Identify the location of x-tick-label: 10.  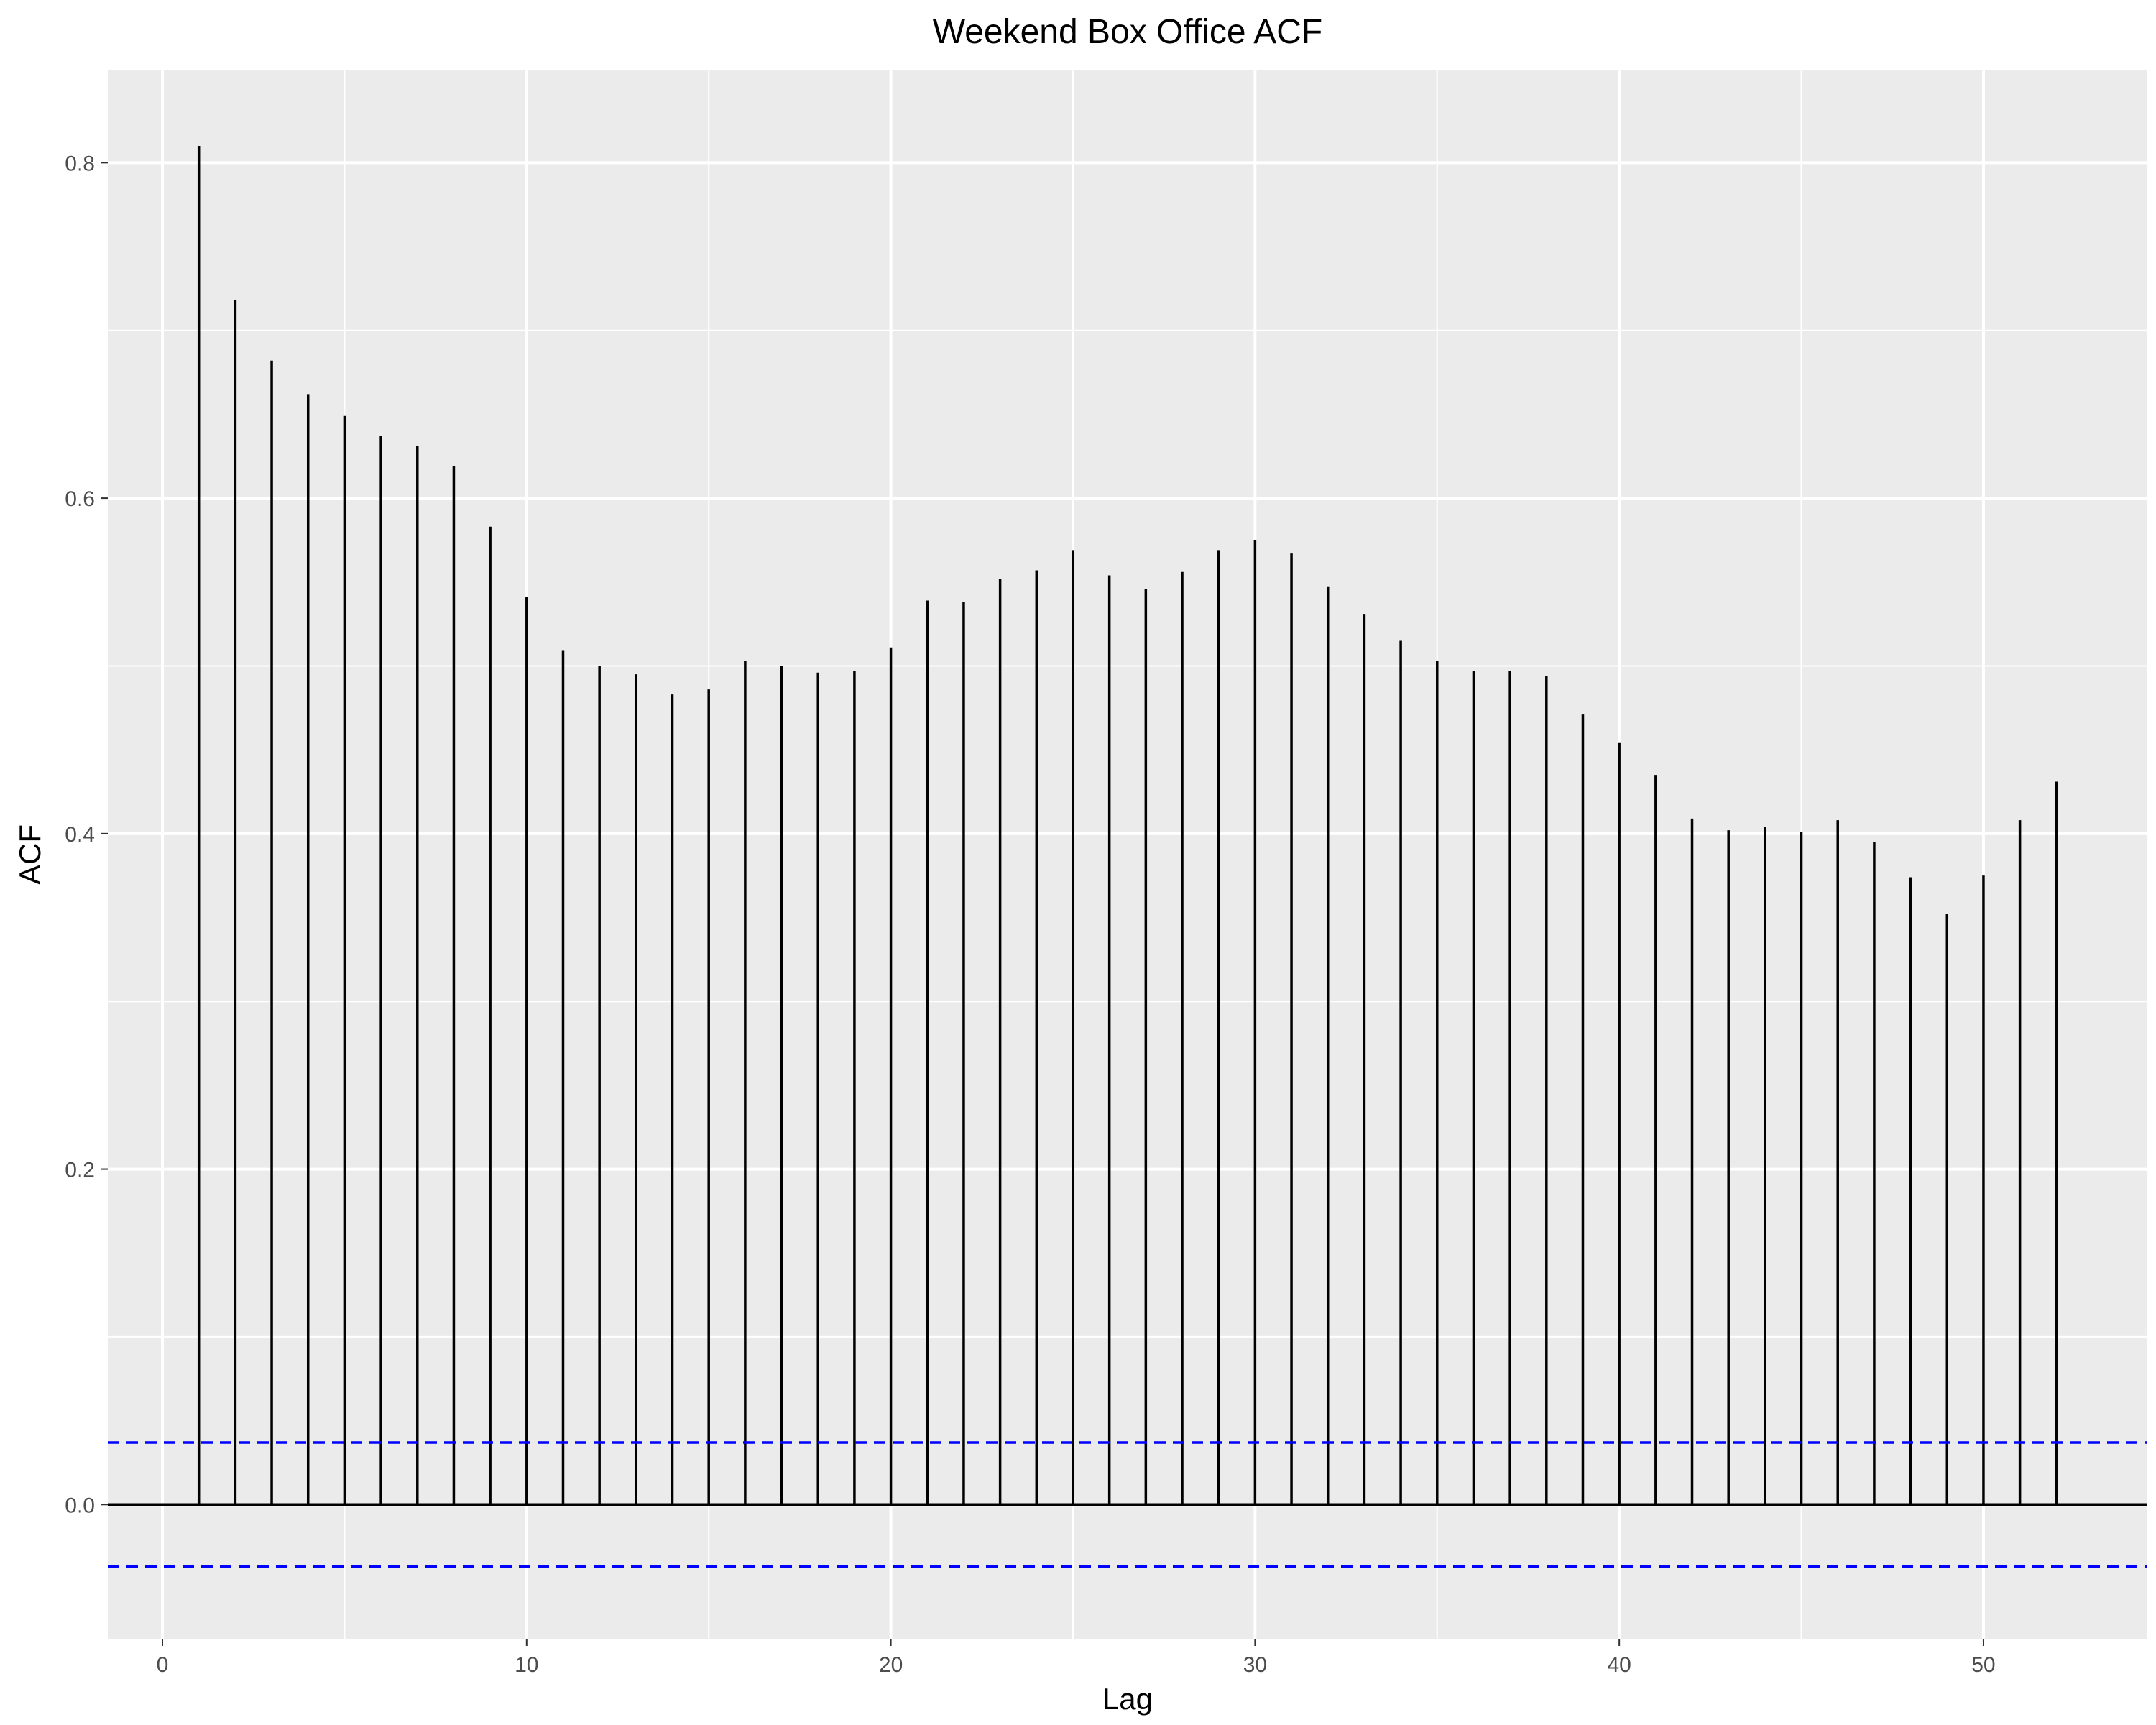
(526, 1665).